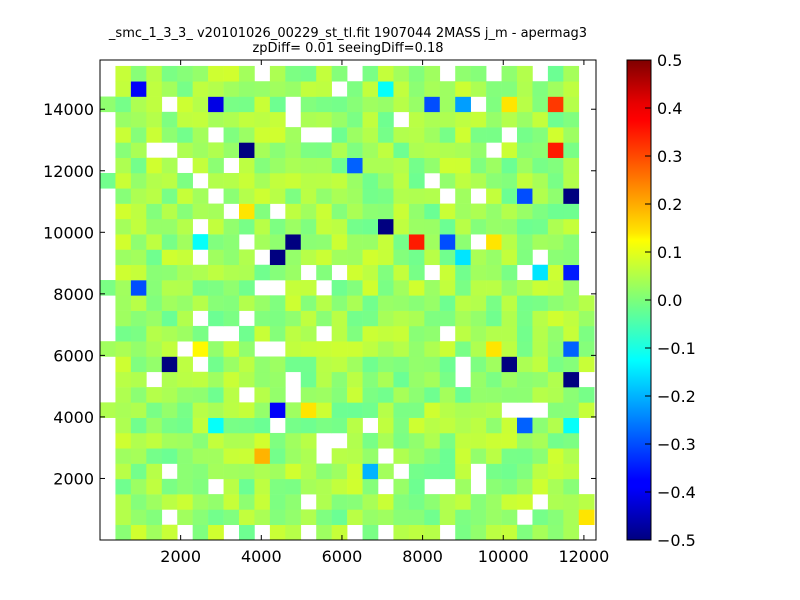 The width and height of the screenshot is (800, 600). I want to click on x-tick-label: 6000, so click(342, 556).